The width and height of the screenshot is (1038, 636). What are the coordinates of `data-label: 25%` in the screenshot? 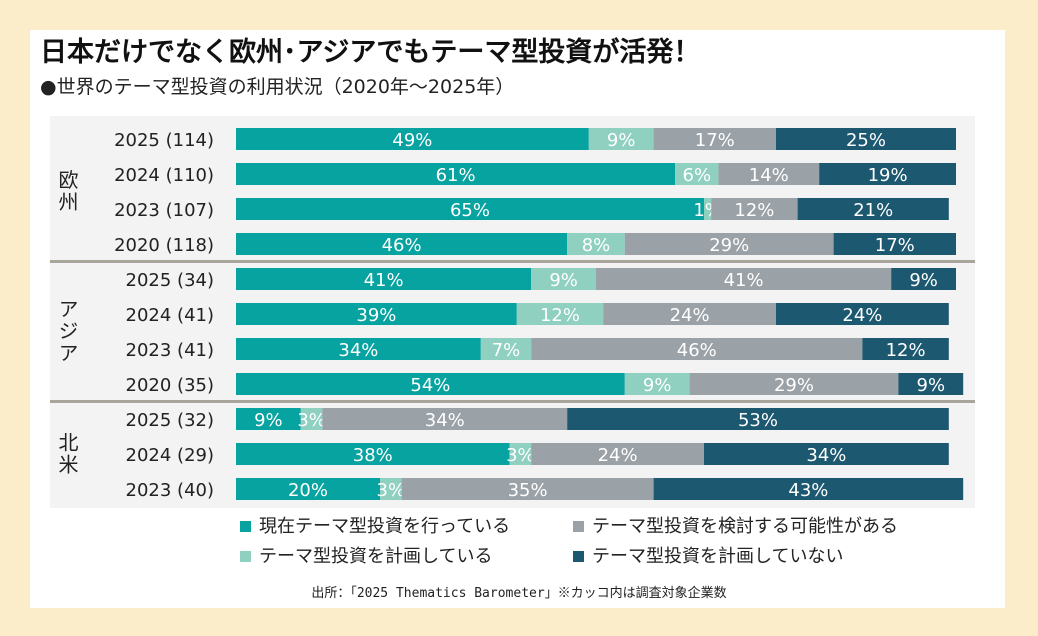 It's located at (866, 140).